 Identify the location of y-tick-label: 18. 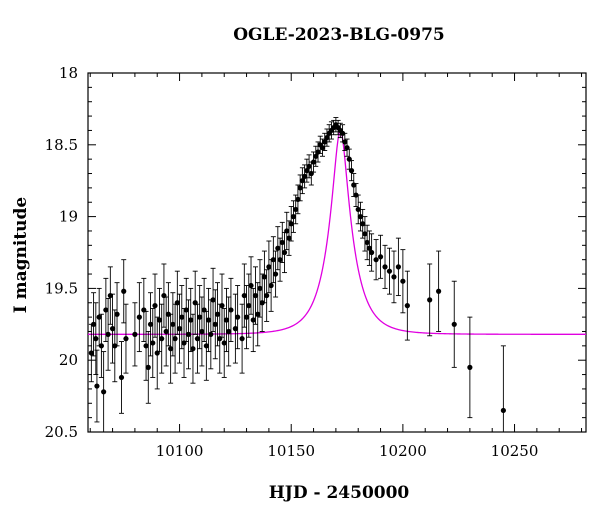
(68, 73).